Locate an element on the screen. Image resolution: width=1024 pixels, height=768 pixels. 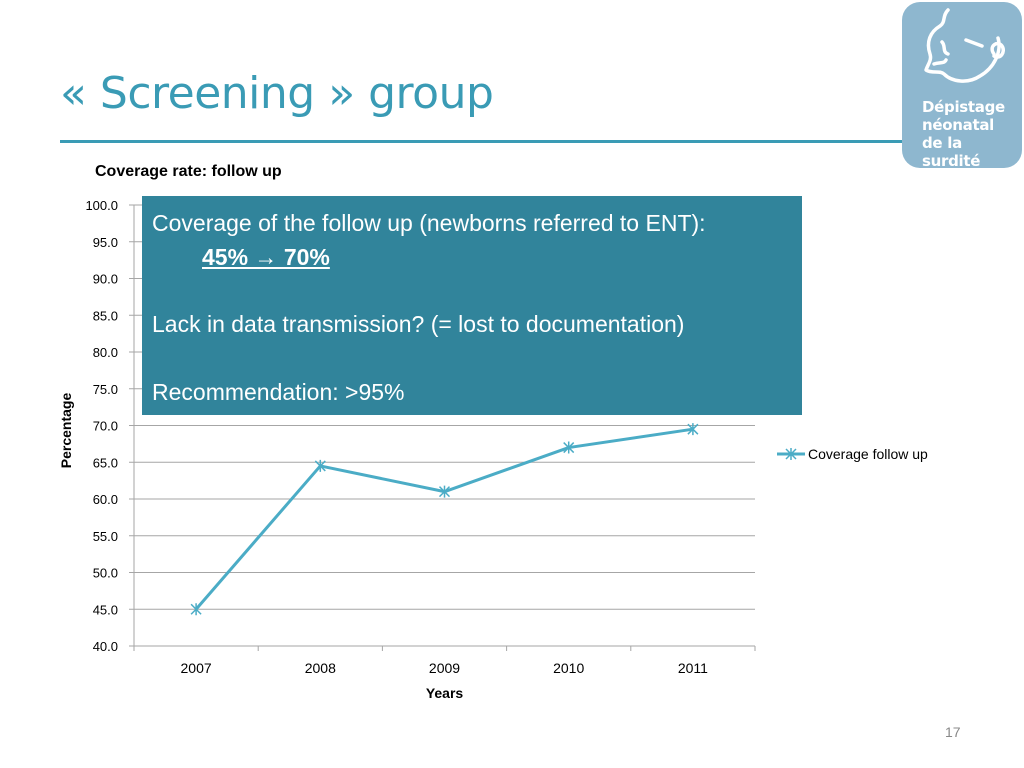
y-tick-label: 65.0 is located at coordinates (105, 462).